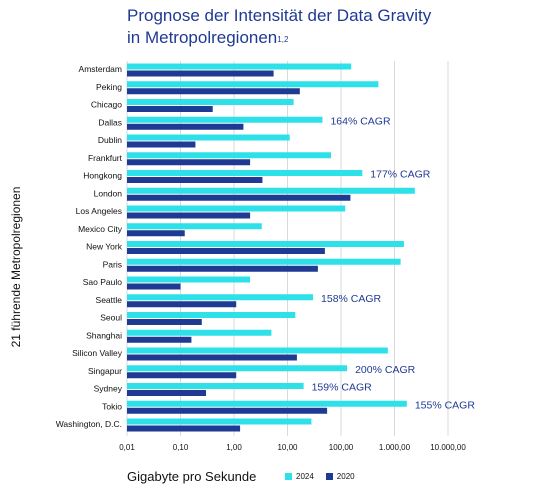 The height and width of the screenshot is (498, 540). Describe the element at coordinates (211, 315) in the screenshot. I see `bar-seoul-2024` at that location.